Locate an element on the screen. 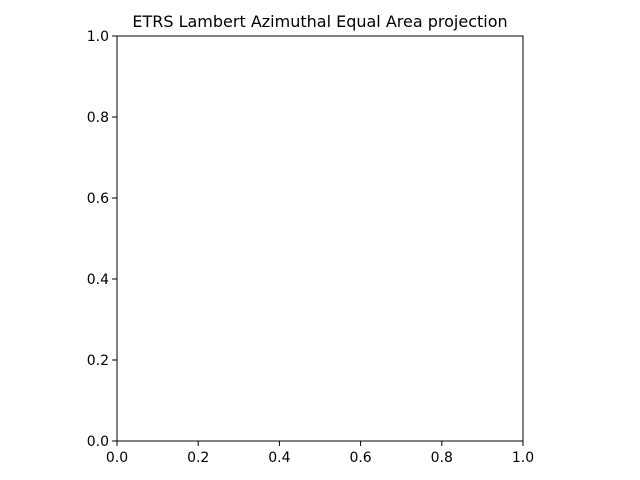 This screenshot has height=480, width=640. y-tick-label: 0.6 is located at coordinates (98, 199).